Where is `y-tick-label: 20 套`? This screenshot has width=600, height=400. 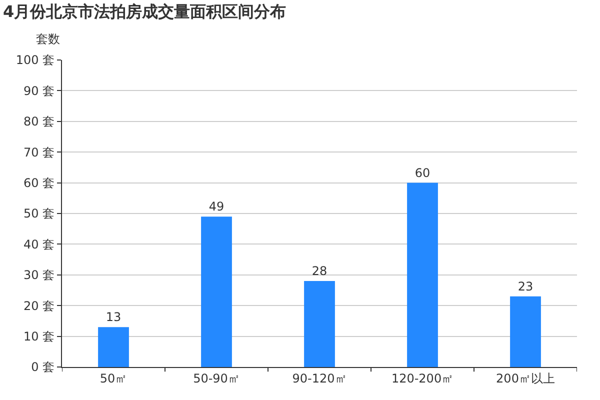 y-tick-label: 20 套 is located at coordinates (39, 305).